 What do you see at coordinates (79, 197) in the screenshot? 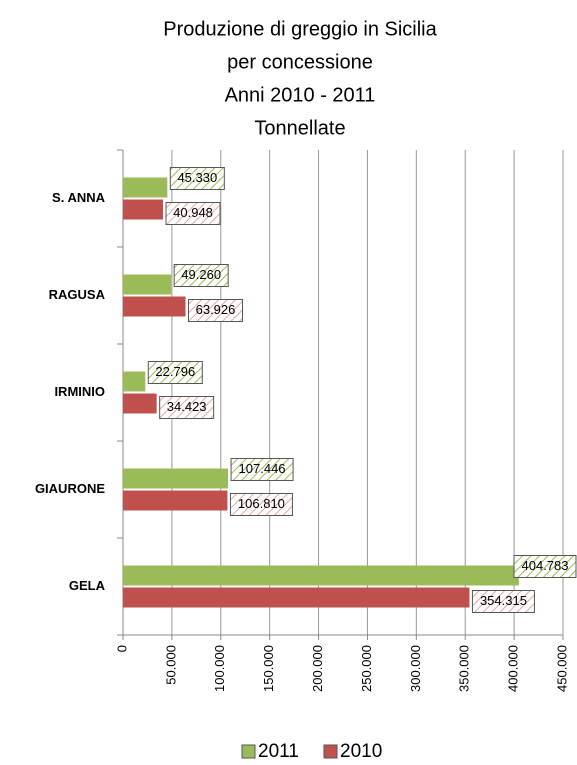
I see `y-tick-label: S. ANNA` at bounding box center [79, 197].